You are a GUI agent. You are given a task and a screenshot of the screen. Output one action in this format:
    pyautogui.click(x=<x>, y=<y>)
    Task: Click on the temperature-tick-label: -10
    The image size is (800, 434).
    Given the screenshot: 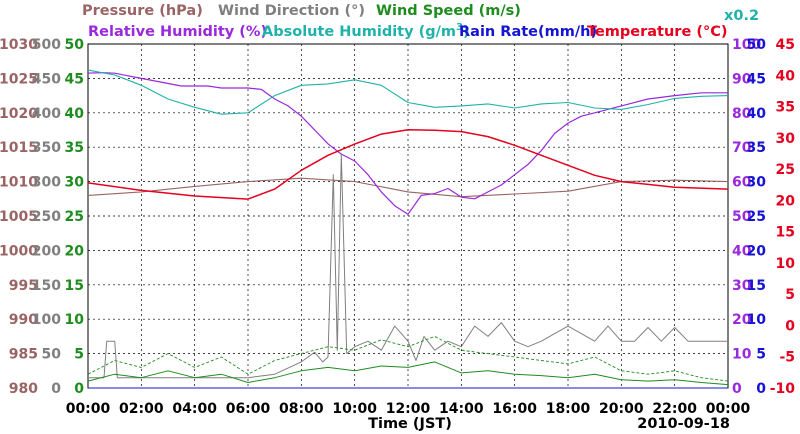 What is the action you would take?
    pyautogui.click(x=783, y=389)
    